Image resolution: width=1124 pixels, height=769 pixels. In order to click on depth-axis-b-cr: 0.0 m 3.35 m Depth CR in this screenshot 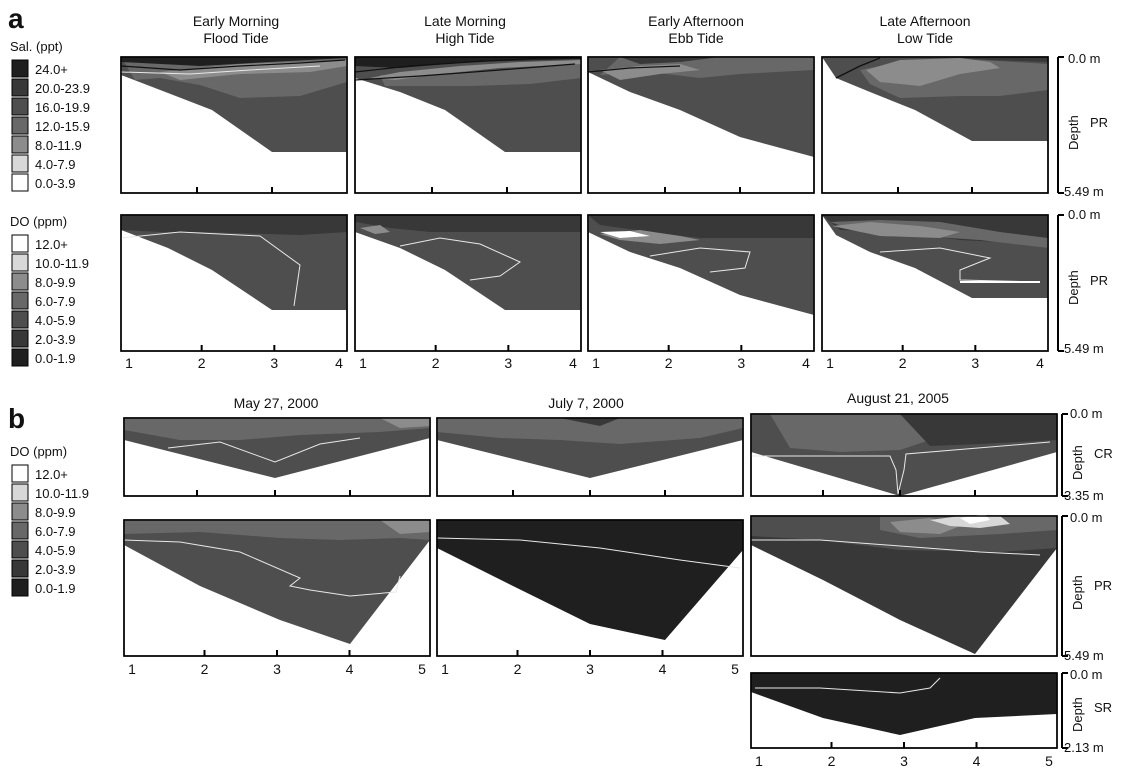, I will do `click(1087, 454)`.